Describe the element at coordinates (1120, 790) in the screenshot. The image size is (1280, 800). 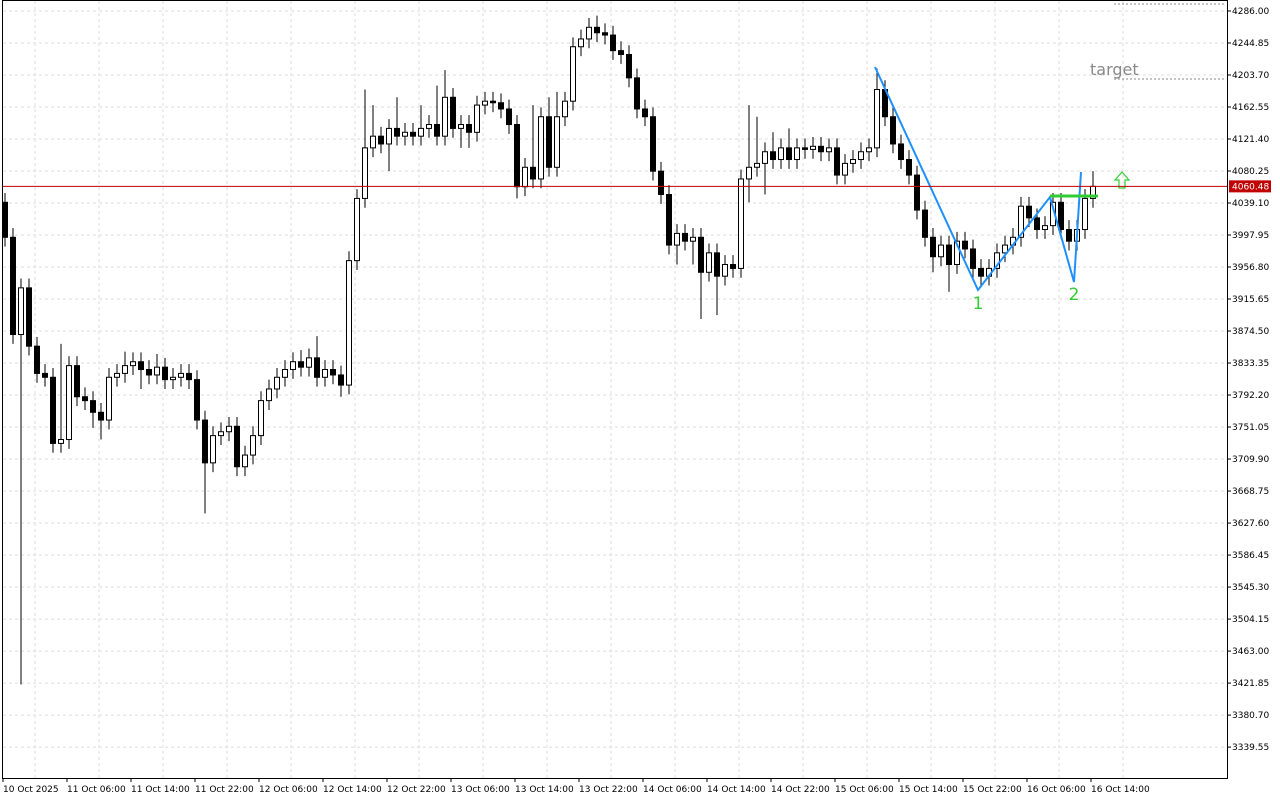
I see `x-tick-label: 16 Oct 14:00` at that location.